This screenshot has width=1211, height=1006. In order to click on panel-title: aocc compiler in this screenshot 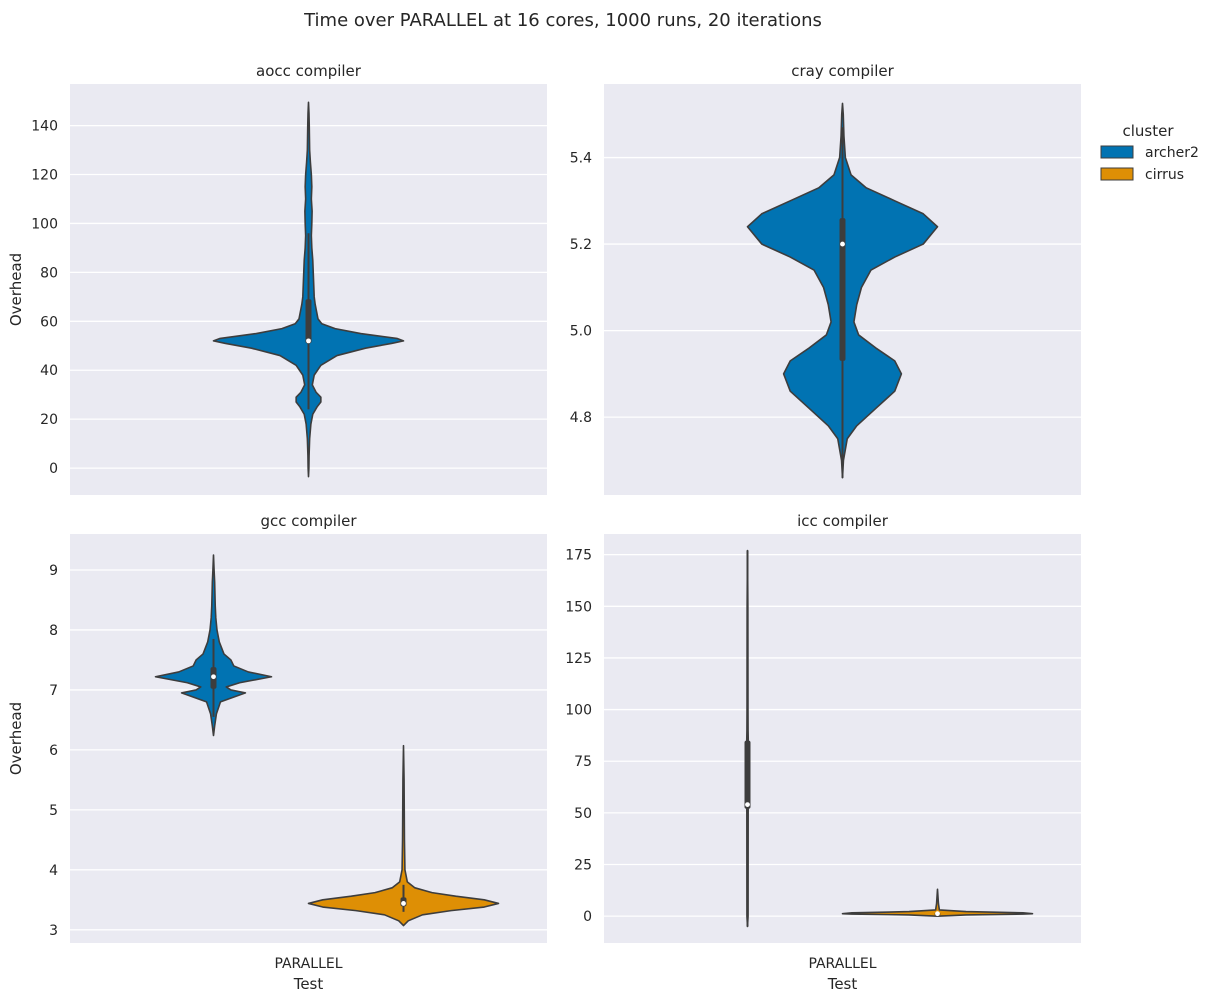, I will do `click(309, 71)`.